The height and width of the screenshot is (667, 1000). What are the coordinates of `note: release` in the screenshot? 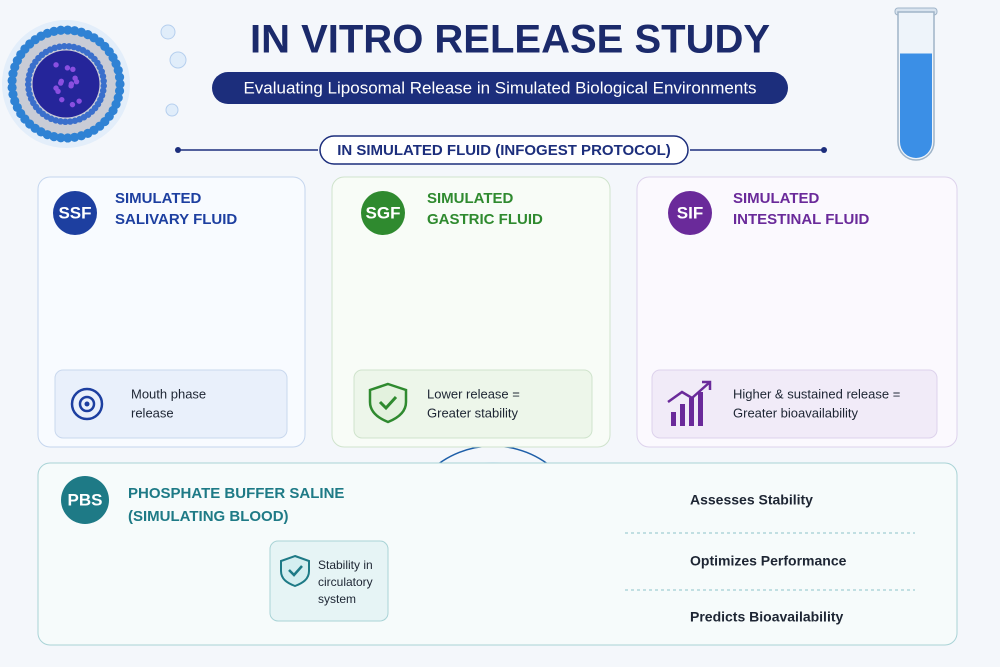 It's located at (152, 412).